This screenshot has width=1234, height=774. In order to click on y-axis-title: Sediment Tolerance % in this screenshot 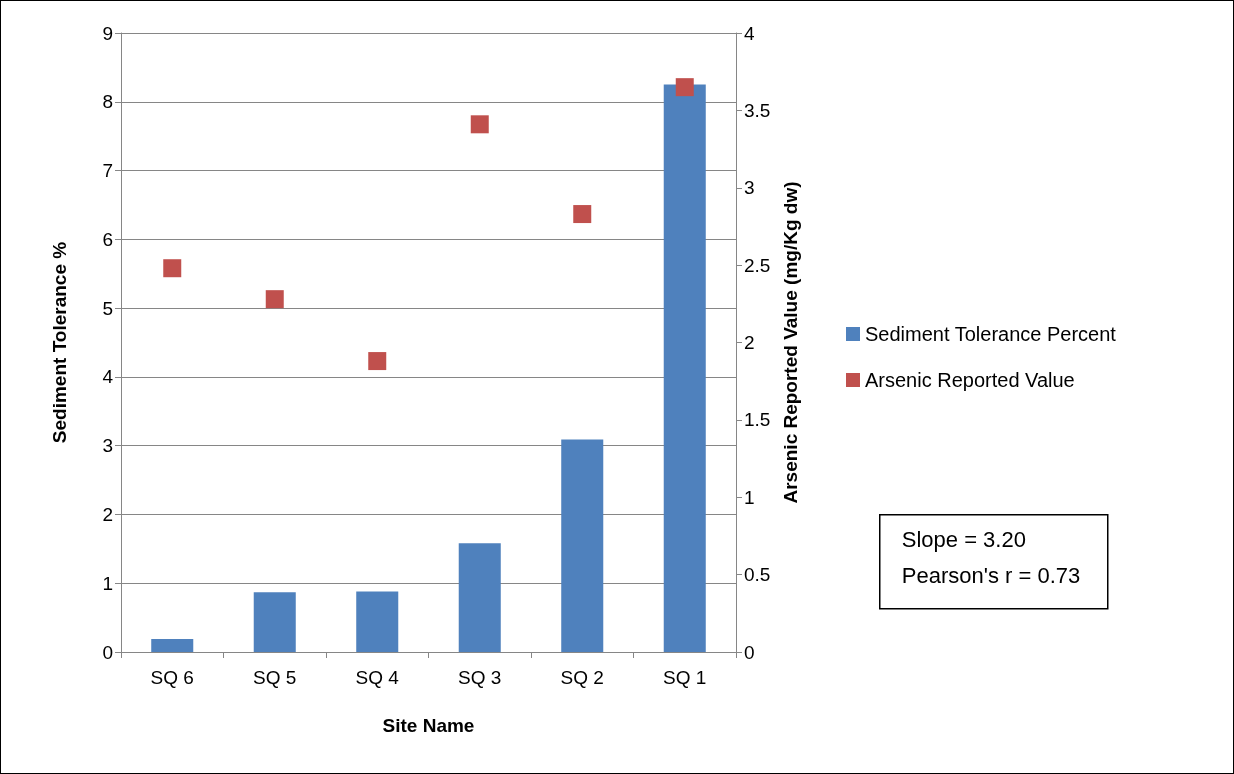, I will do `click(59, 342)`.